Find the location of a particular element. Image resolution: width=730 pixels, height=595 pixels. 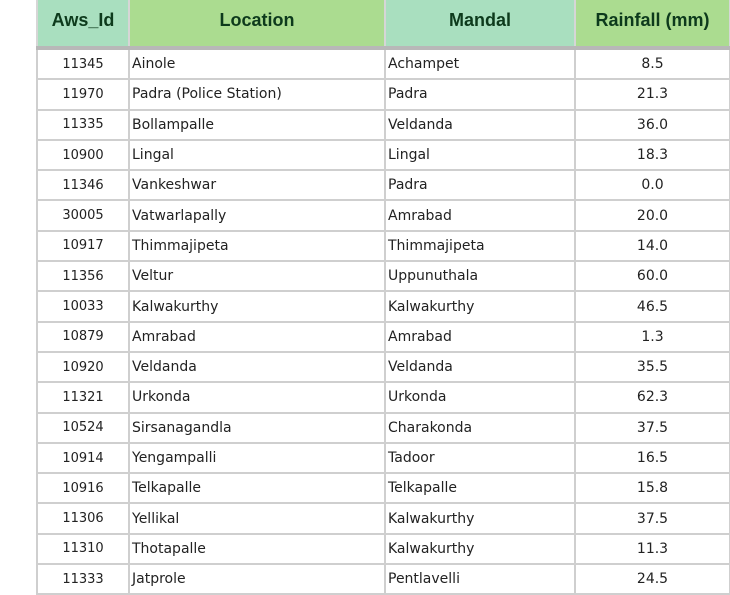

table-row: 10917 Thimmajipeta Thimmajipeta 14.0 is located at coordinates (383, 246).